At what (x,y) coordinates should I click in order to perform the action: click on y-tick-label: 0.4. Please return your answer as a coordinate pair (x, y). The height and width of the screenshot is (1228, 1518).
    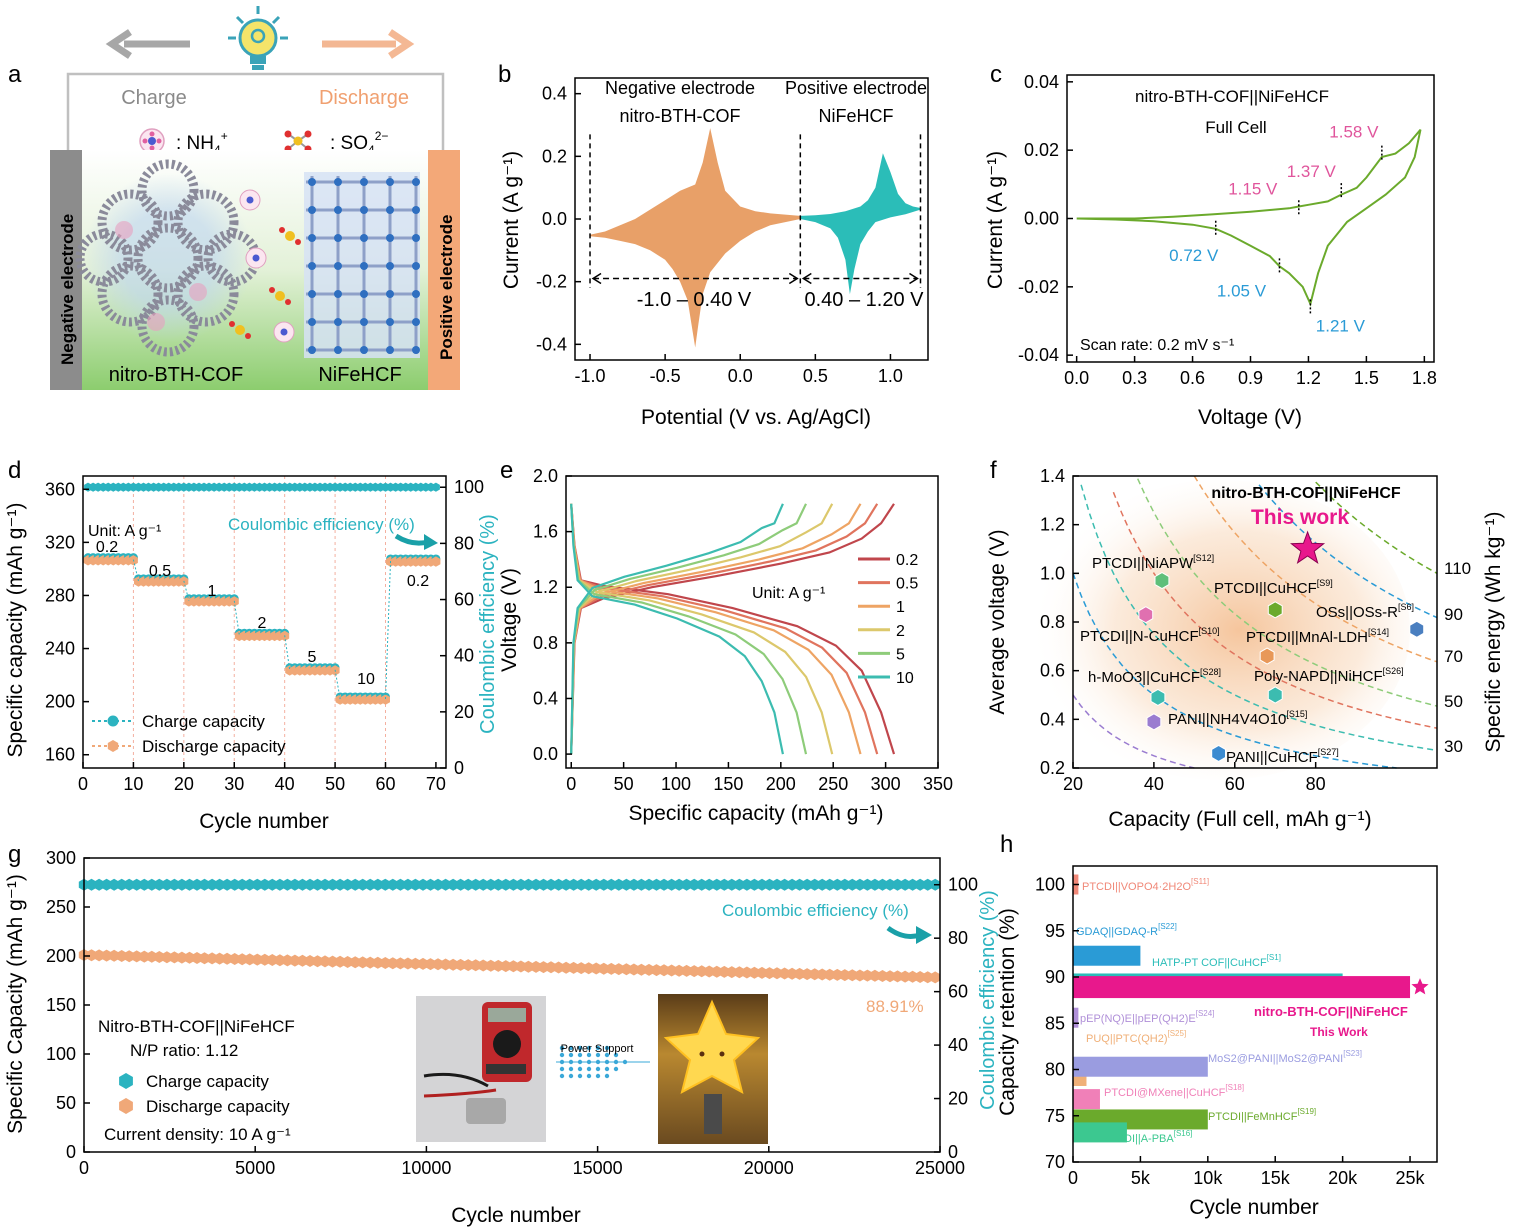
    Looking at the image, I should click on (545, 698).